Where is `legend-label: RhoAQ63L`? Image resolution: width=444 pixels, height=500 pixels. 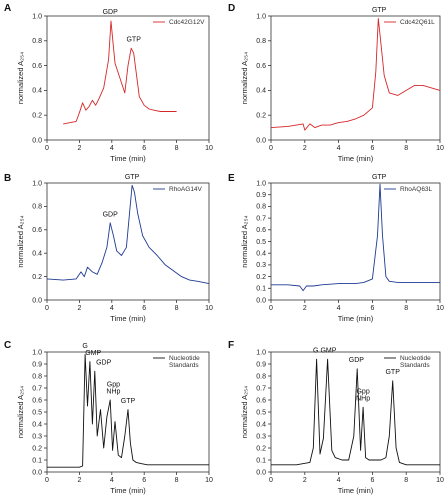
legend-label: RhoAQ63L is located at coordinates (416, 189).